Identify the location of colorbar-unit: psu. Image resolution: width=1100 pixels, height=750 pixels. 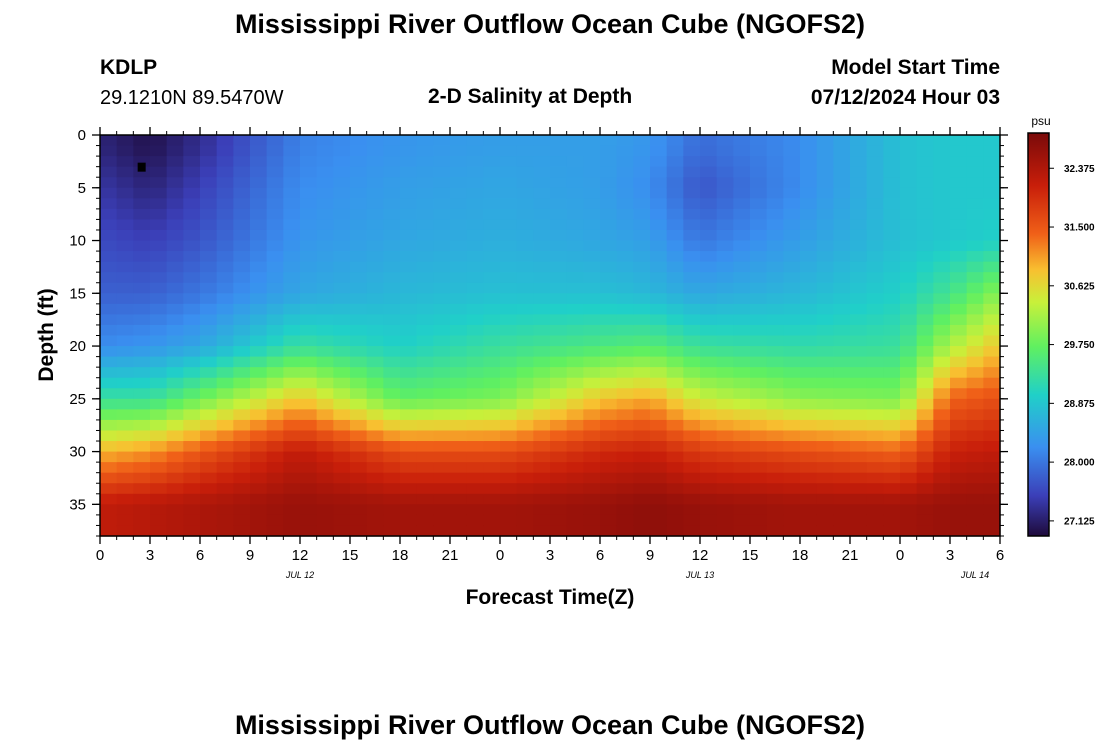
(1040, 121).